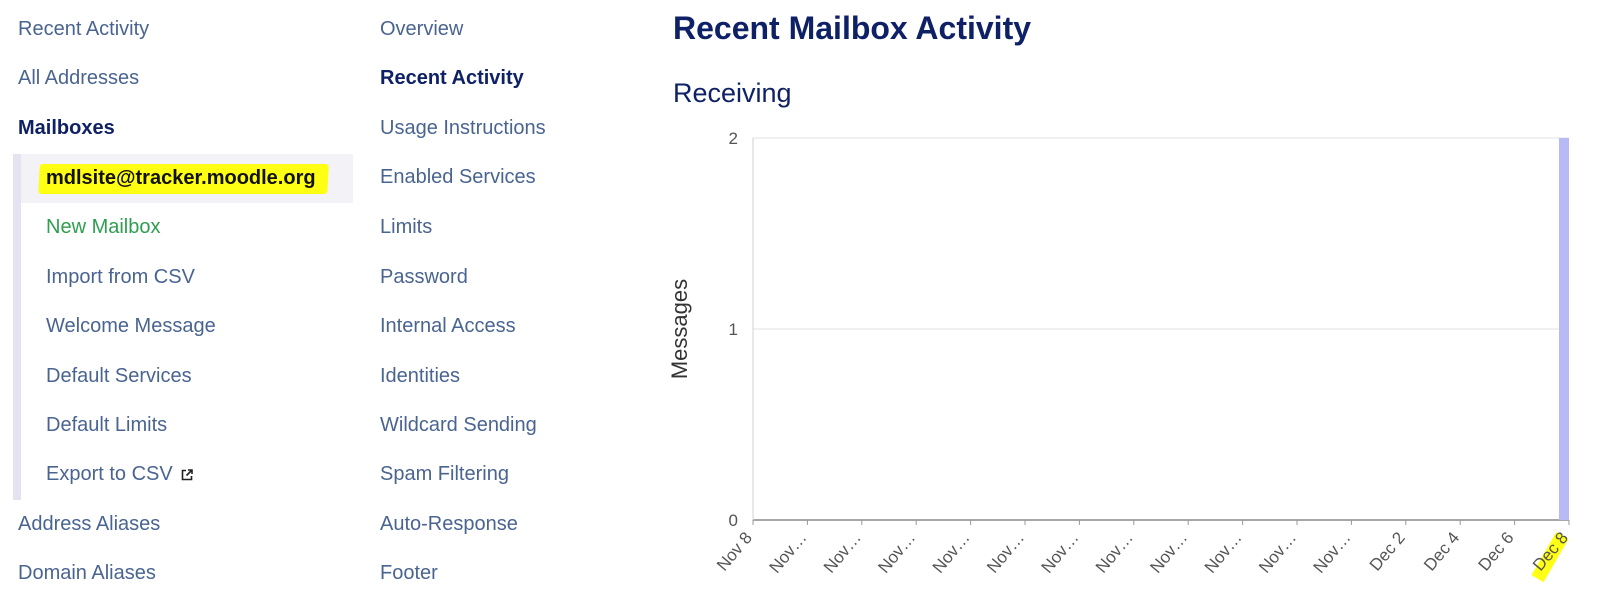  What do you see at coordinates (452, 78) in the screenshot?
I see `subnav-recent-activity: Recent Activity` at bounding box center [452, 78].